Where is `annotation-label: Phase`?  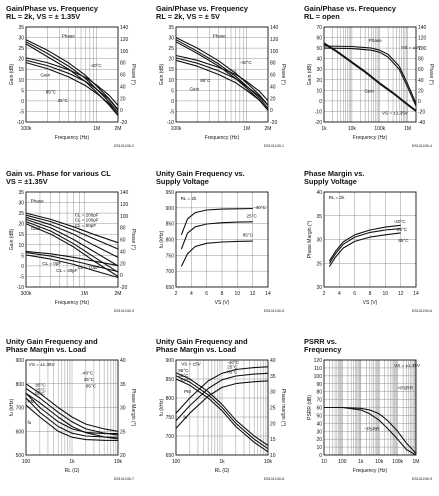 annotation-label: Phase is located at coordinates (37, 201).